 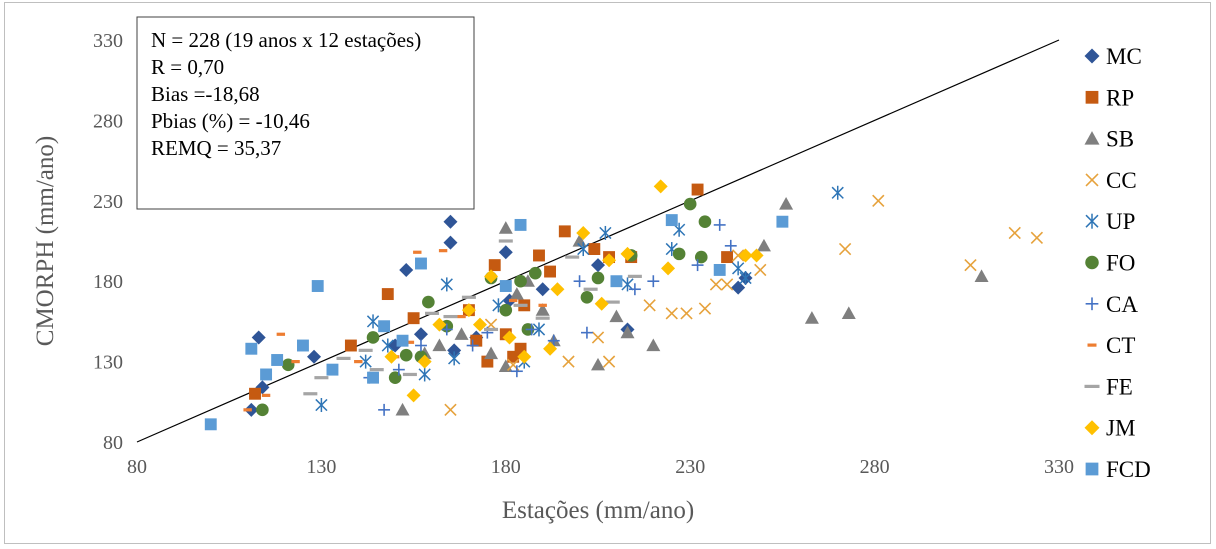 I want to click on legend-marker-rp, so click(x=1092, y=97).